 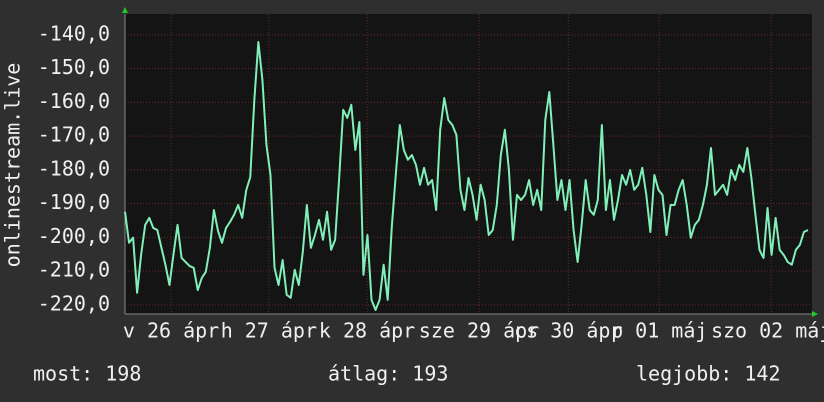 What do you see at coordinates (659, 331) in the screenshot?
I see `x-tick-label: p 01 máj` at bounding box center [659, 331].